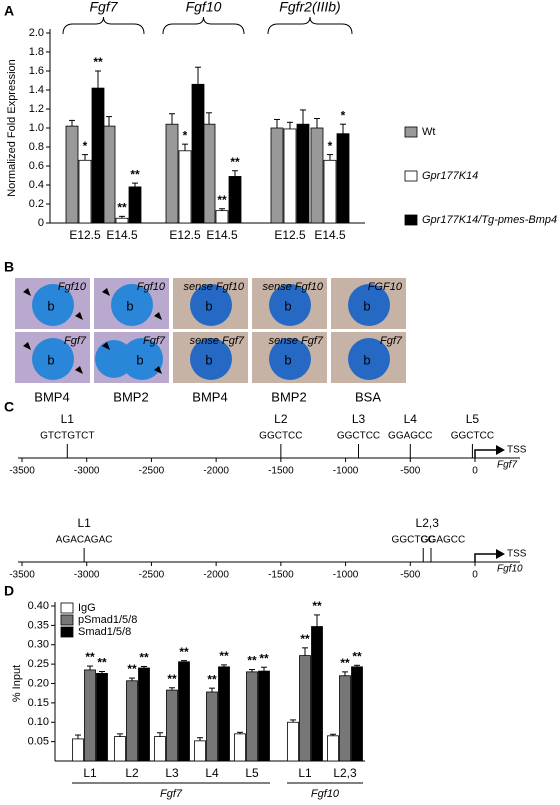 This screenshot has height=805, width=560. Describe the element at coordinates (130, 396) in the screenshot. I see `treatment-label: BMP2` at that location.